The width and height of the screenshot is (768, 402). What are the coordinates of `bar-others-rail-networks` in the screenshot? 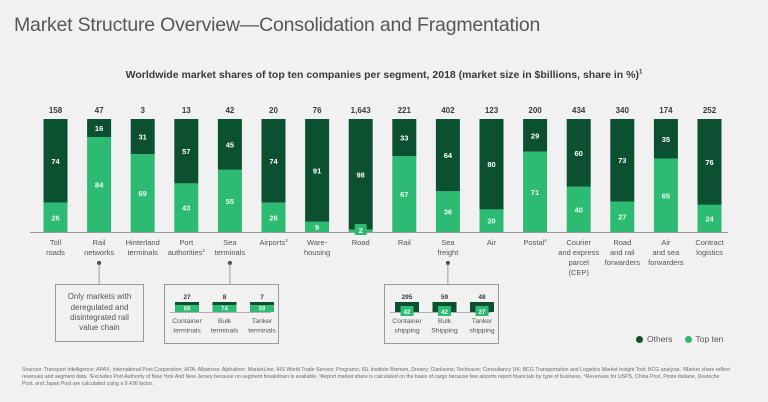 It's located at (99, 128).